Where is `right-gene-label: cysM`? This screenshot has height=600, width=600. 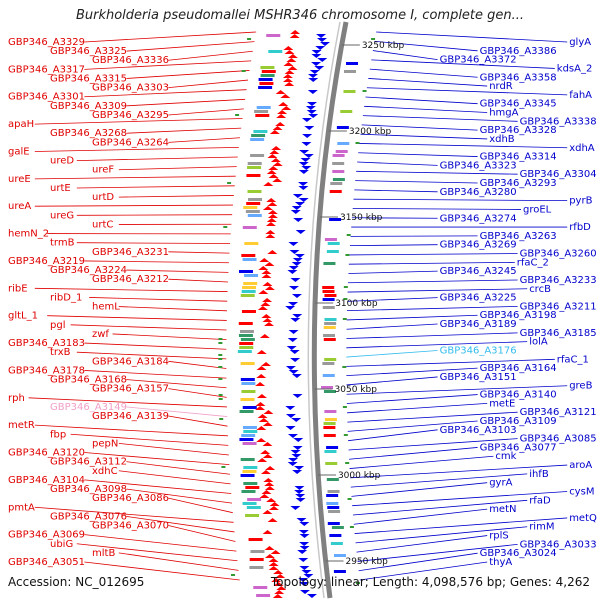
right-gene-label: cysM is located at coordinates (581, 491).